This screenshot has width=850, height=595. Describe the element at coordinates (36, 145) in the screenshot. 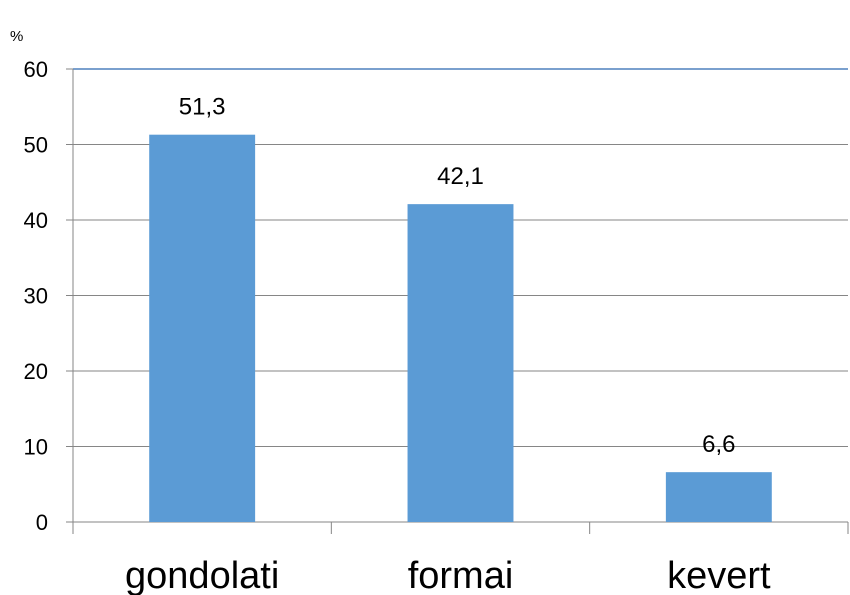

I see `y-tick-label-50: 50` at that location.